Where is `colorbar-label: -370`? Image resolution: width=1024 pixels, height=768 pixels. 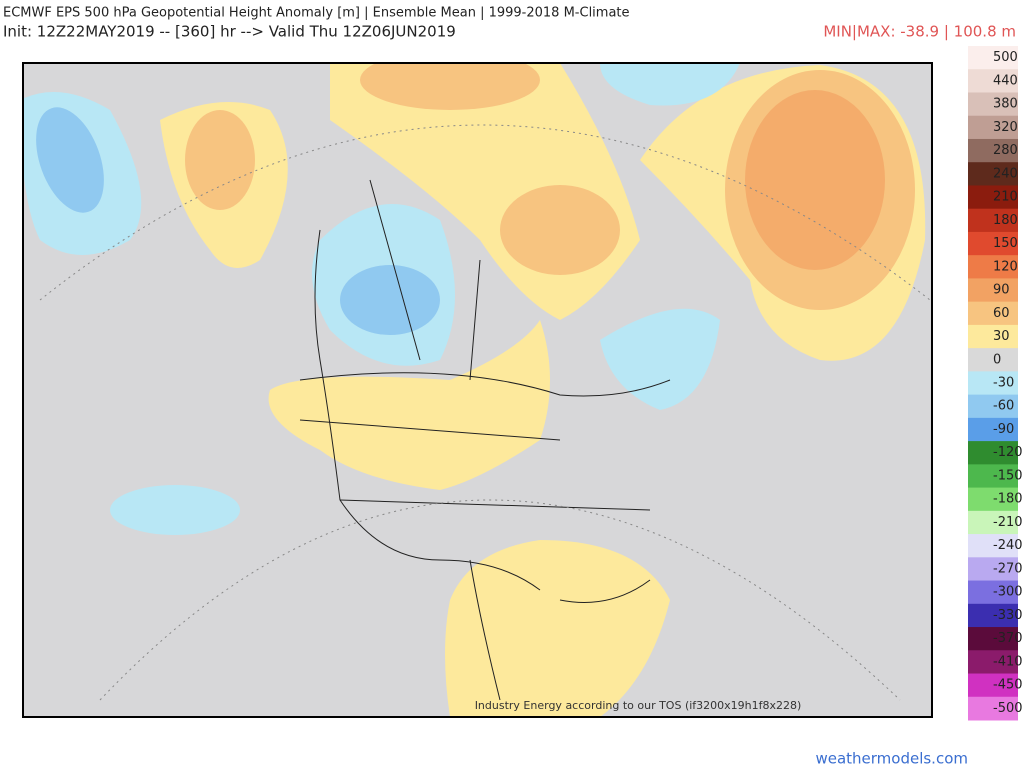
colorbar-label: -370 is located at coordinates (1008, 638).